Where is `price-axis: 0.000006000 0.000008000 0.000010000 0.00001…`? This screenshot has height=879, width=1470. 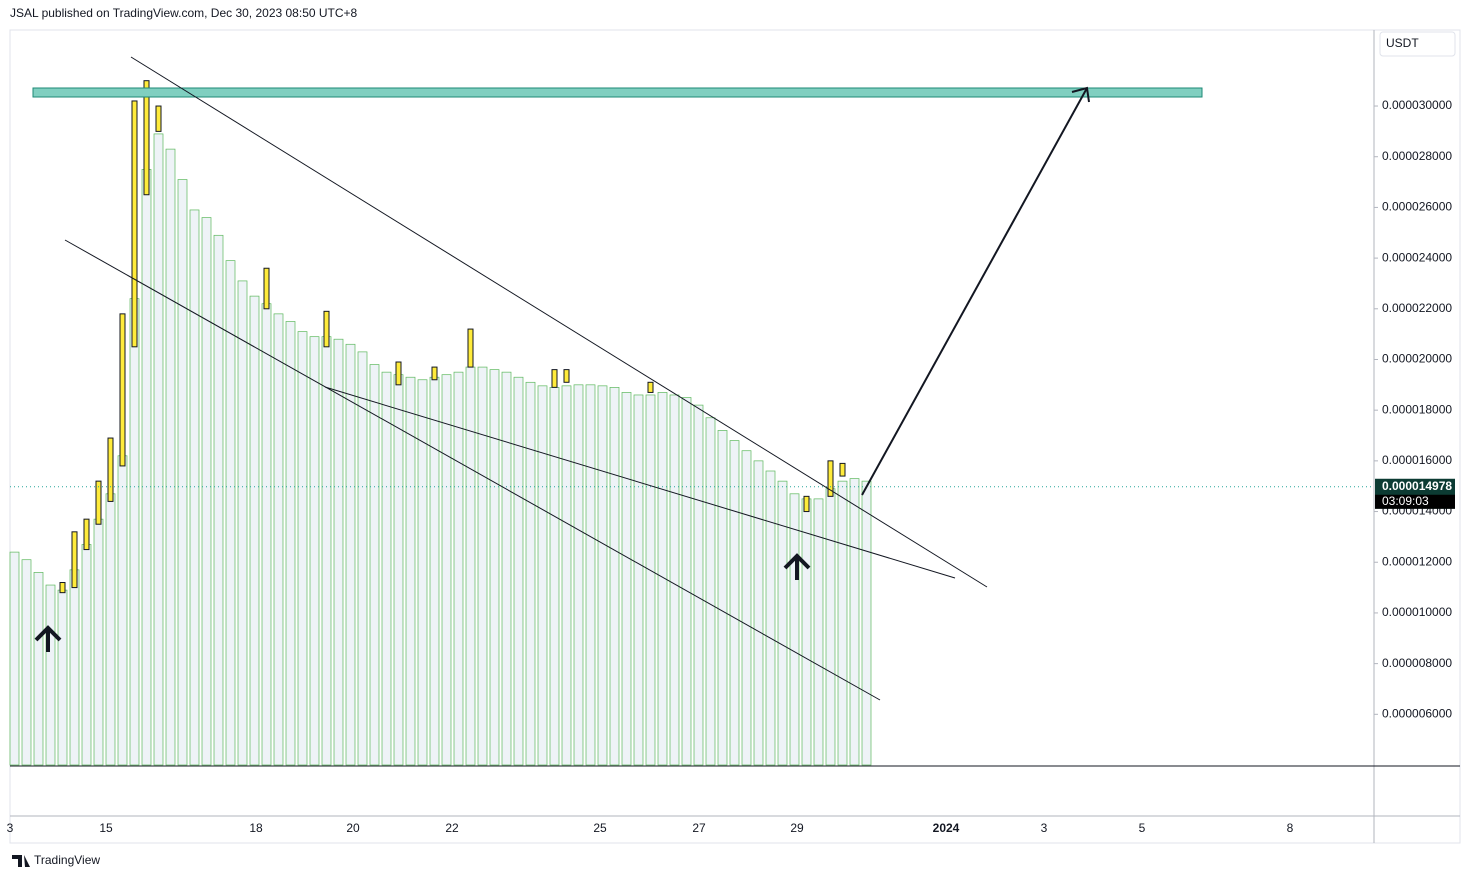
price-axis: 0.000006000 0.000008000 0.000010000 0.00001… is located at coordinates (1414, 409).